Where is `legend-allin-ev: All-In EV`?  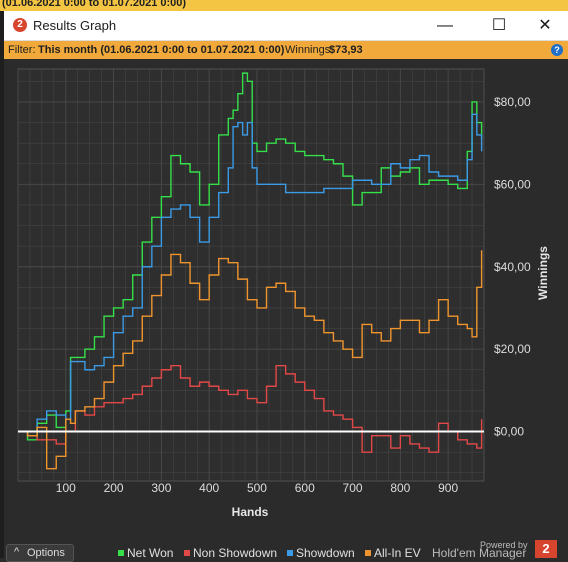 legend-allin-ev: All-In EV is located at coordinates (393, 553).